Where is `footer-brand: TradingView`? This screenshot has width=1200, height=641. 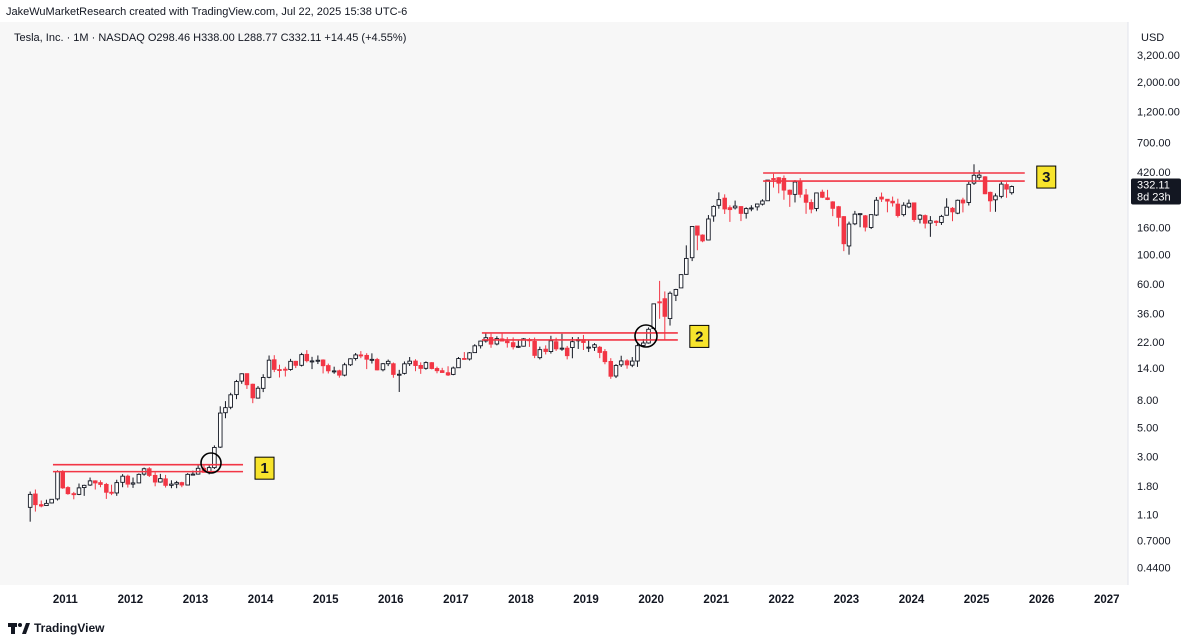 footer-brand: TradingView is located at coordinates (69, 628).